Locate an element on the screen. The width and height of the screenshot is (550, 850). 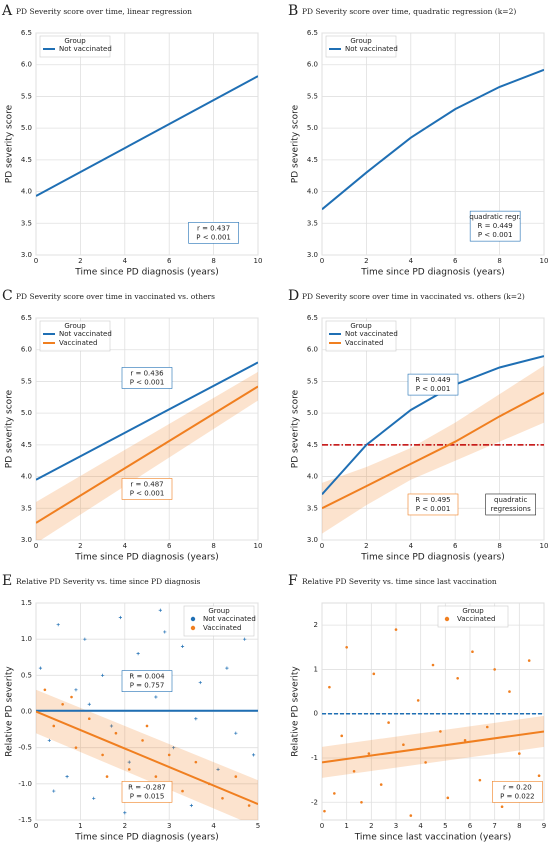
x-tick-label: 7 is located at coordinates (494, 826).